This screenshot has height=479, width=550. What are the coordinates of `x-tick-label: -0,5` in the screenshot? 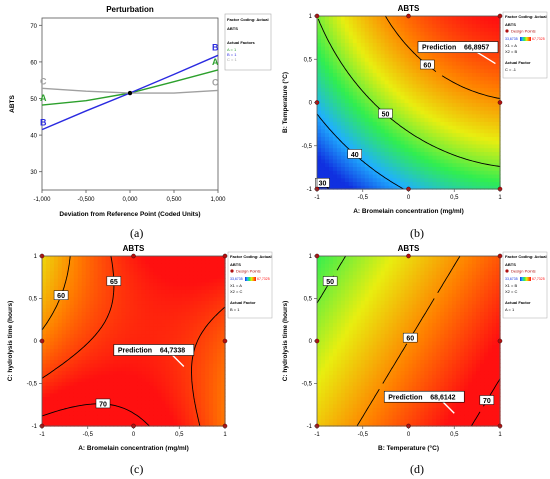 It's located at (363, 198).